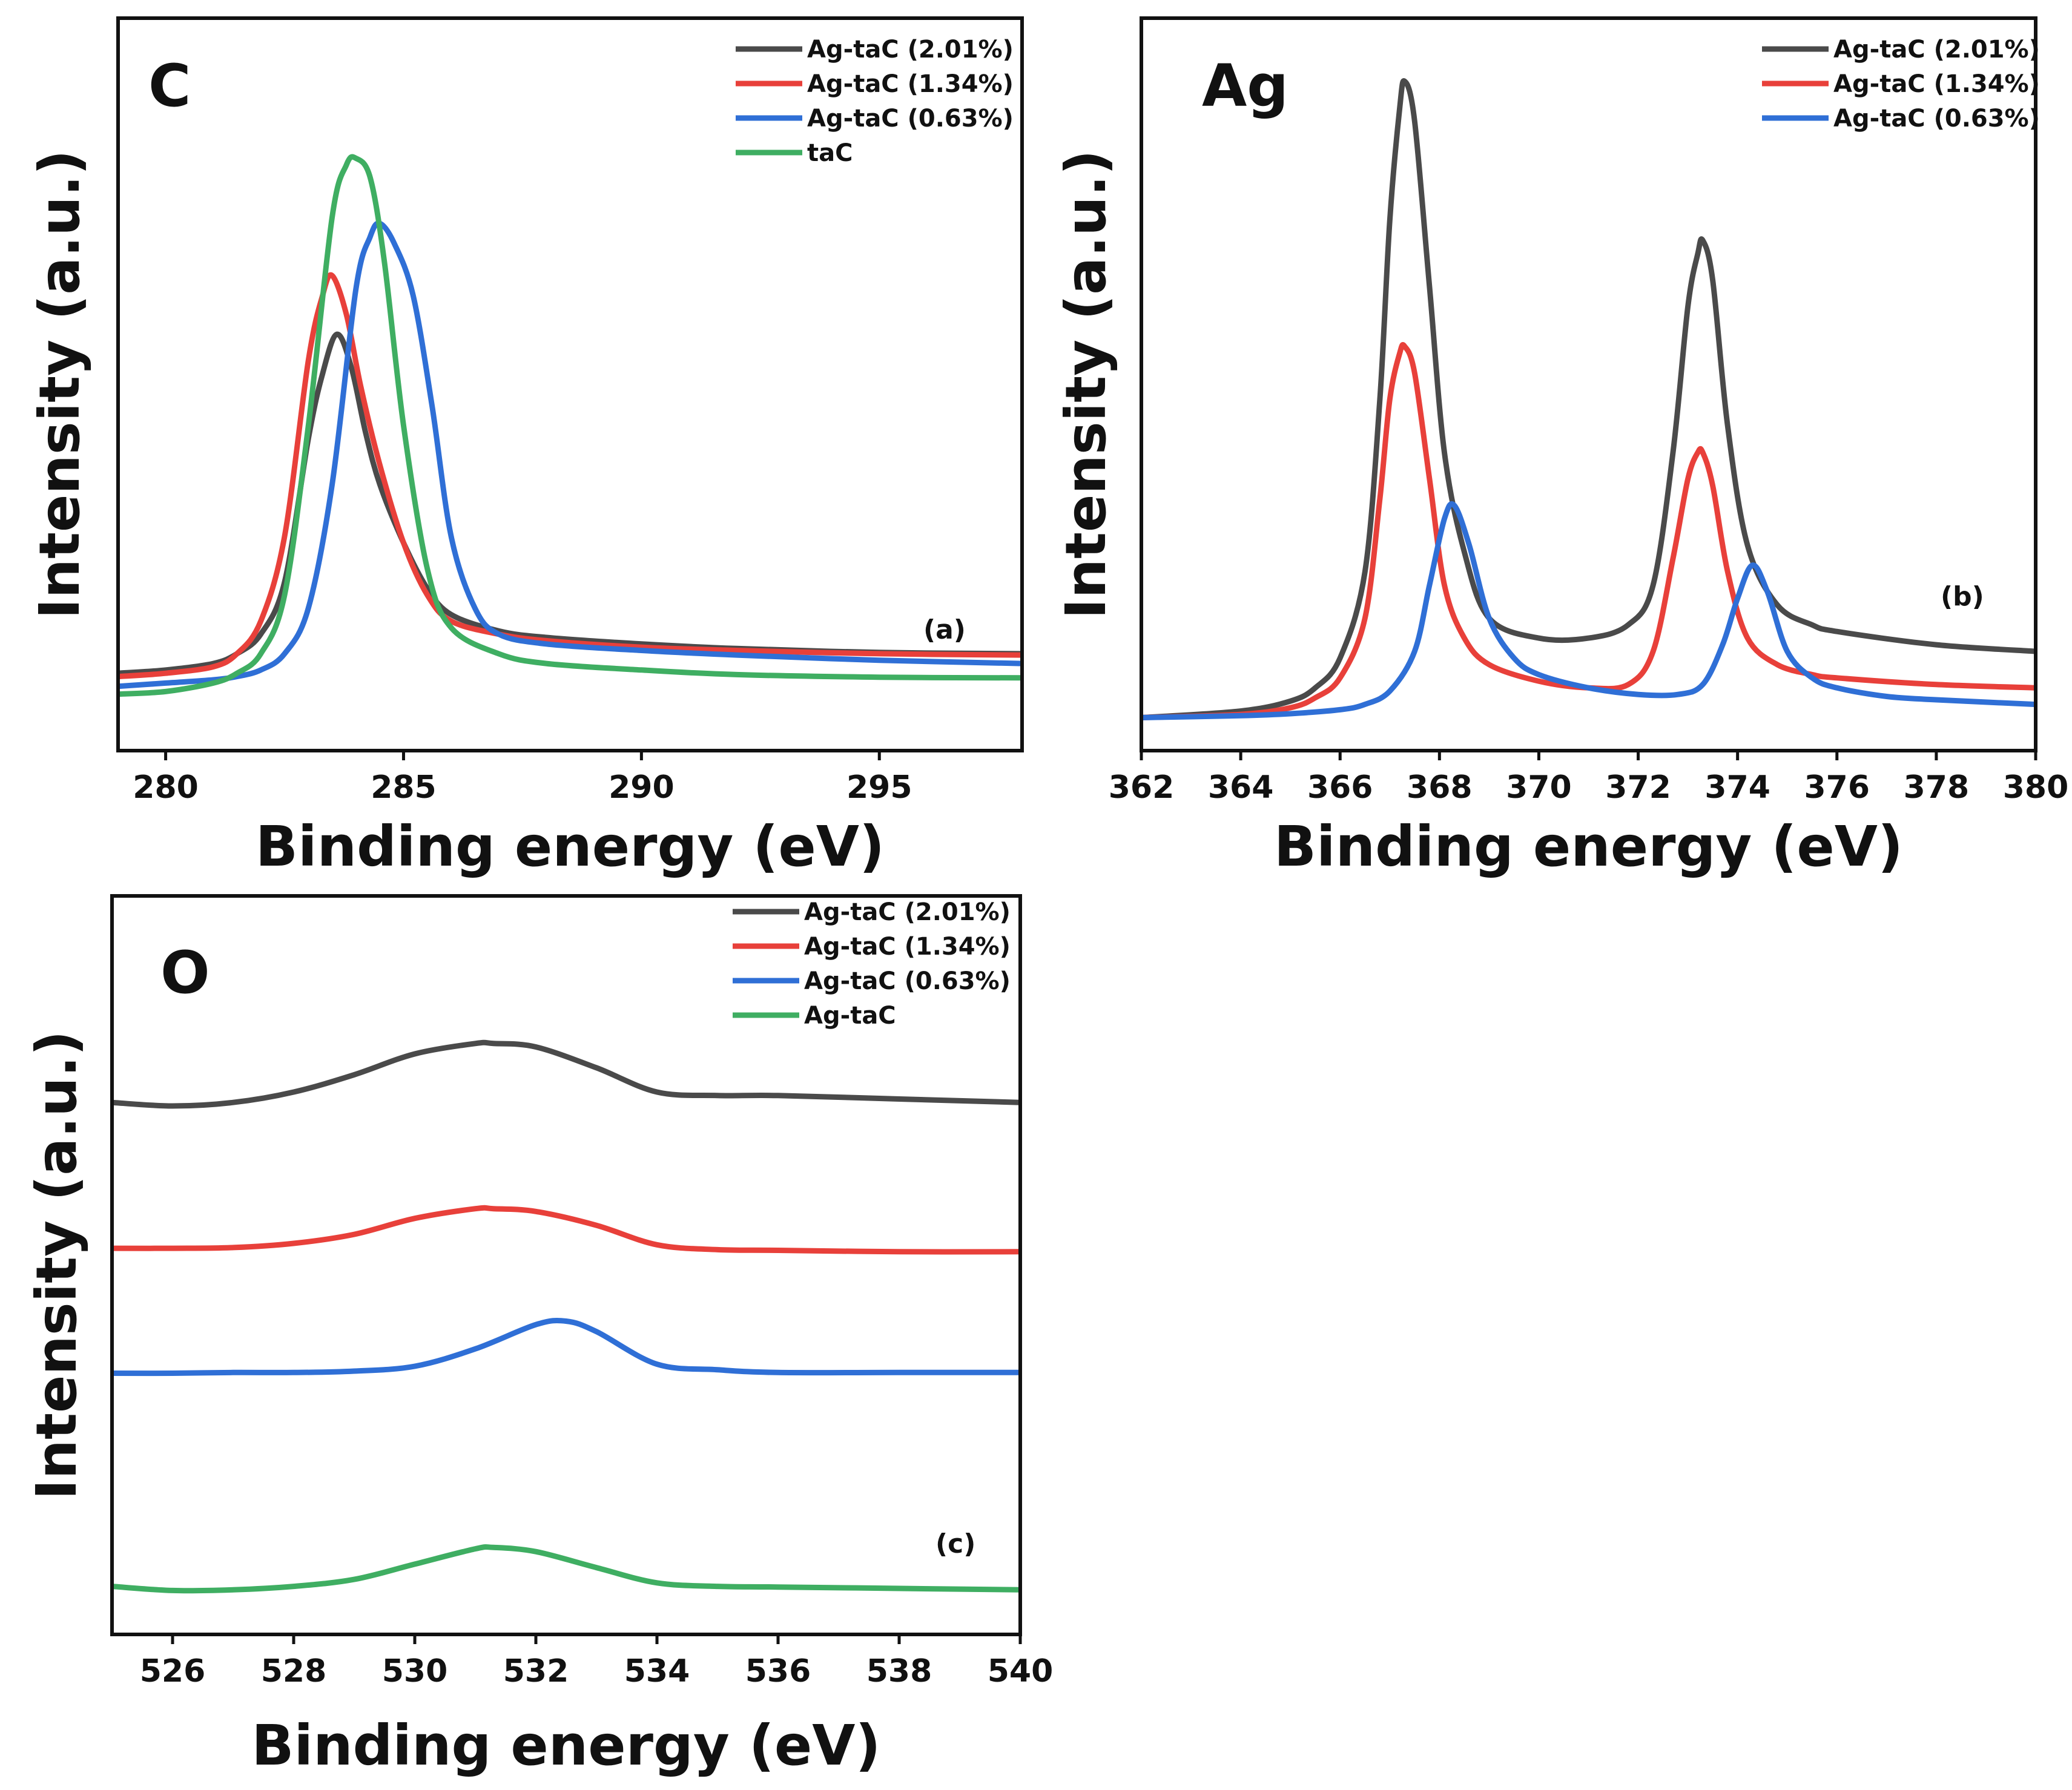  I want to click on panel-tag-a: (a), so click(944, 629).